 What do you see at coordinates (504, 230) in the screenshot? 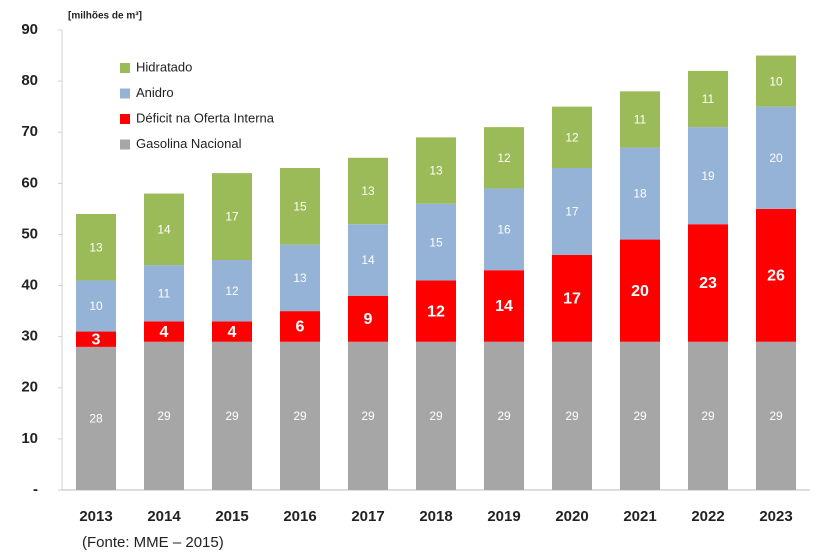
I see `data-label: 16` at bounding box center [504, 230].